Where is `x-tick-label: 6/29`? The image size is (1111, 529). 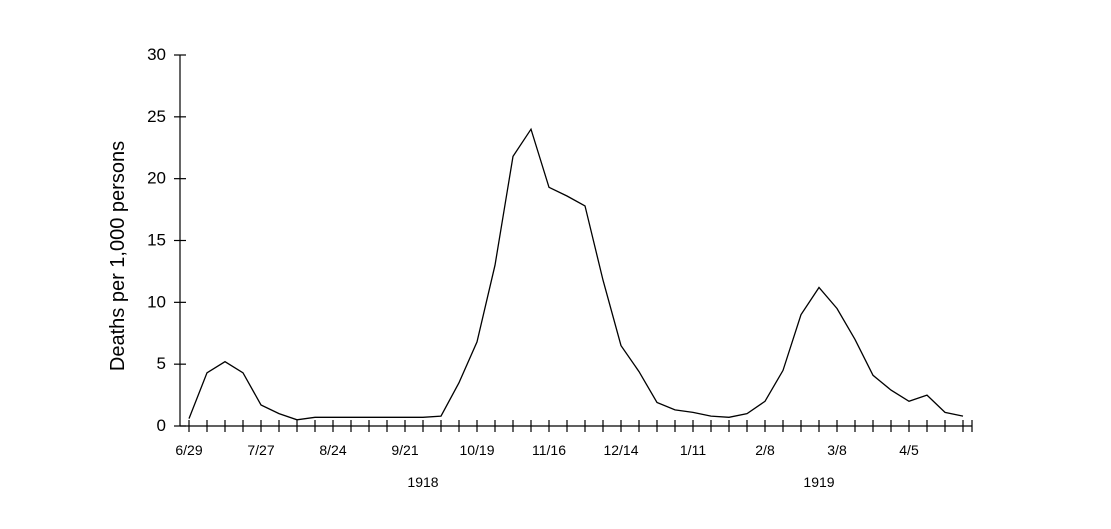
x-tick-label: 6/29 is located at coordinates (188, 450).